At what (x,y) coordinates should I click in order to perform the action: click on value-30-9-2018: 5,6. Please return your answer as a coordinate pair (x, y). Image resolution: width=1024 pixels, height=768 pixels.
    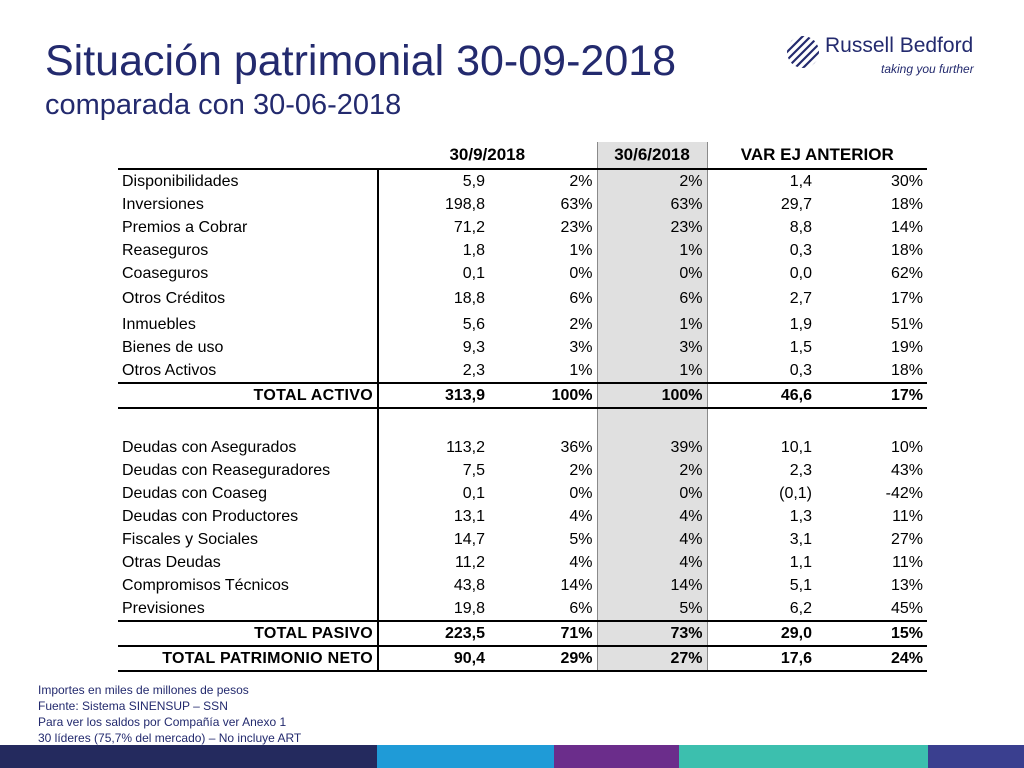
    Looking at the image, I should click on (473, 324).